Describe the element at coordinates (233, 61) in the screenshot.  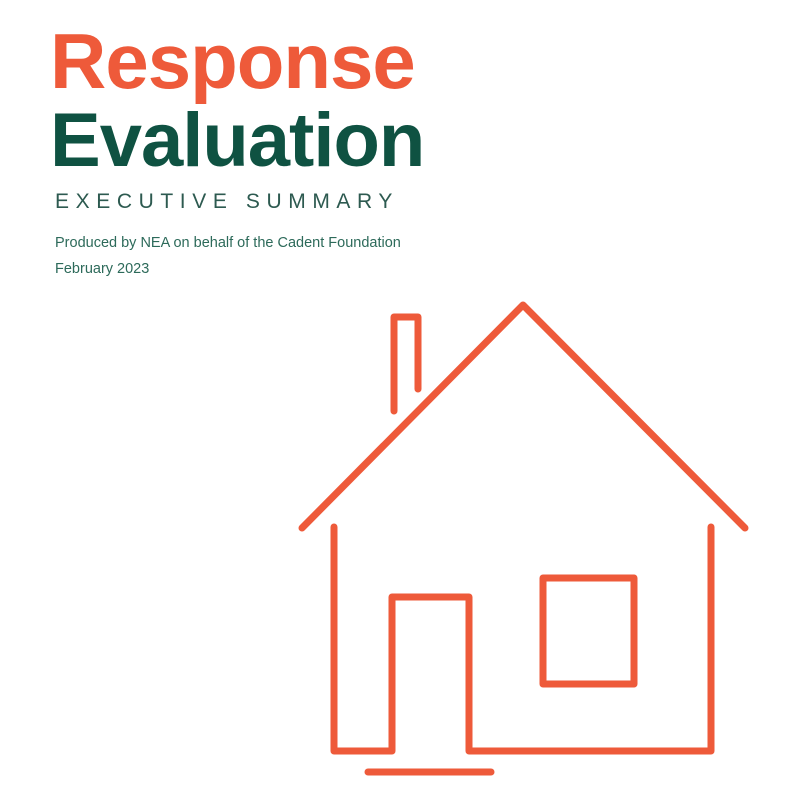
I see `title-response: Response` at that location.